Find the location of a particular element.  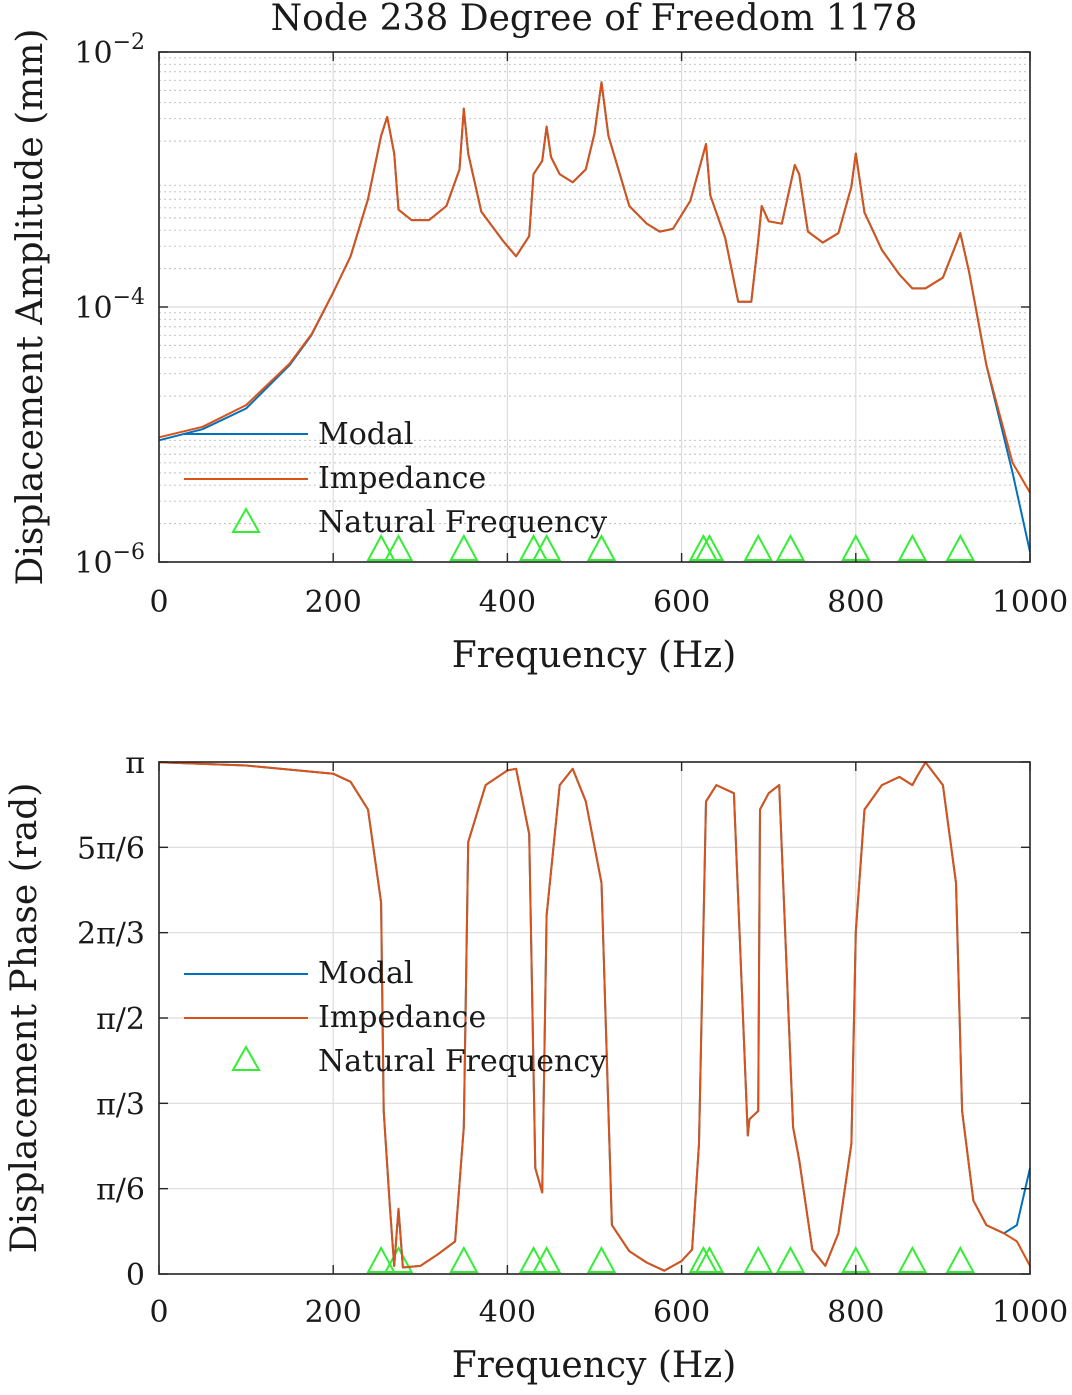

phase-y-tick-label: π/2 is located at coordinates (120, 1019).